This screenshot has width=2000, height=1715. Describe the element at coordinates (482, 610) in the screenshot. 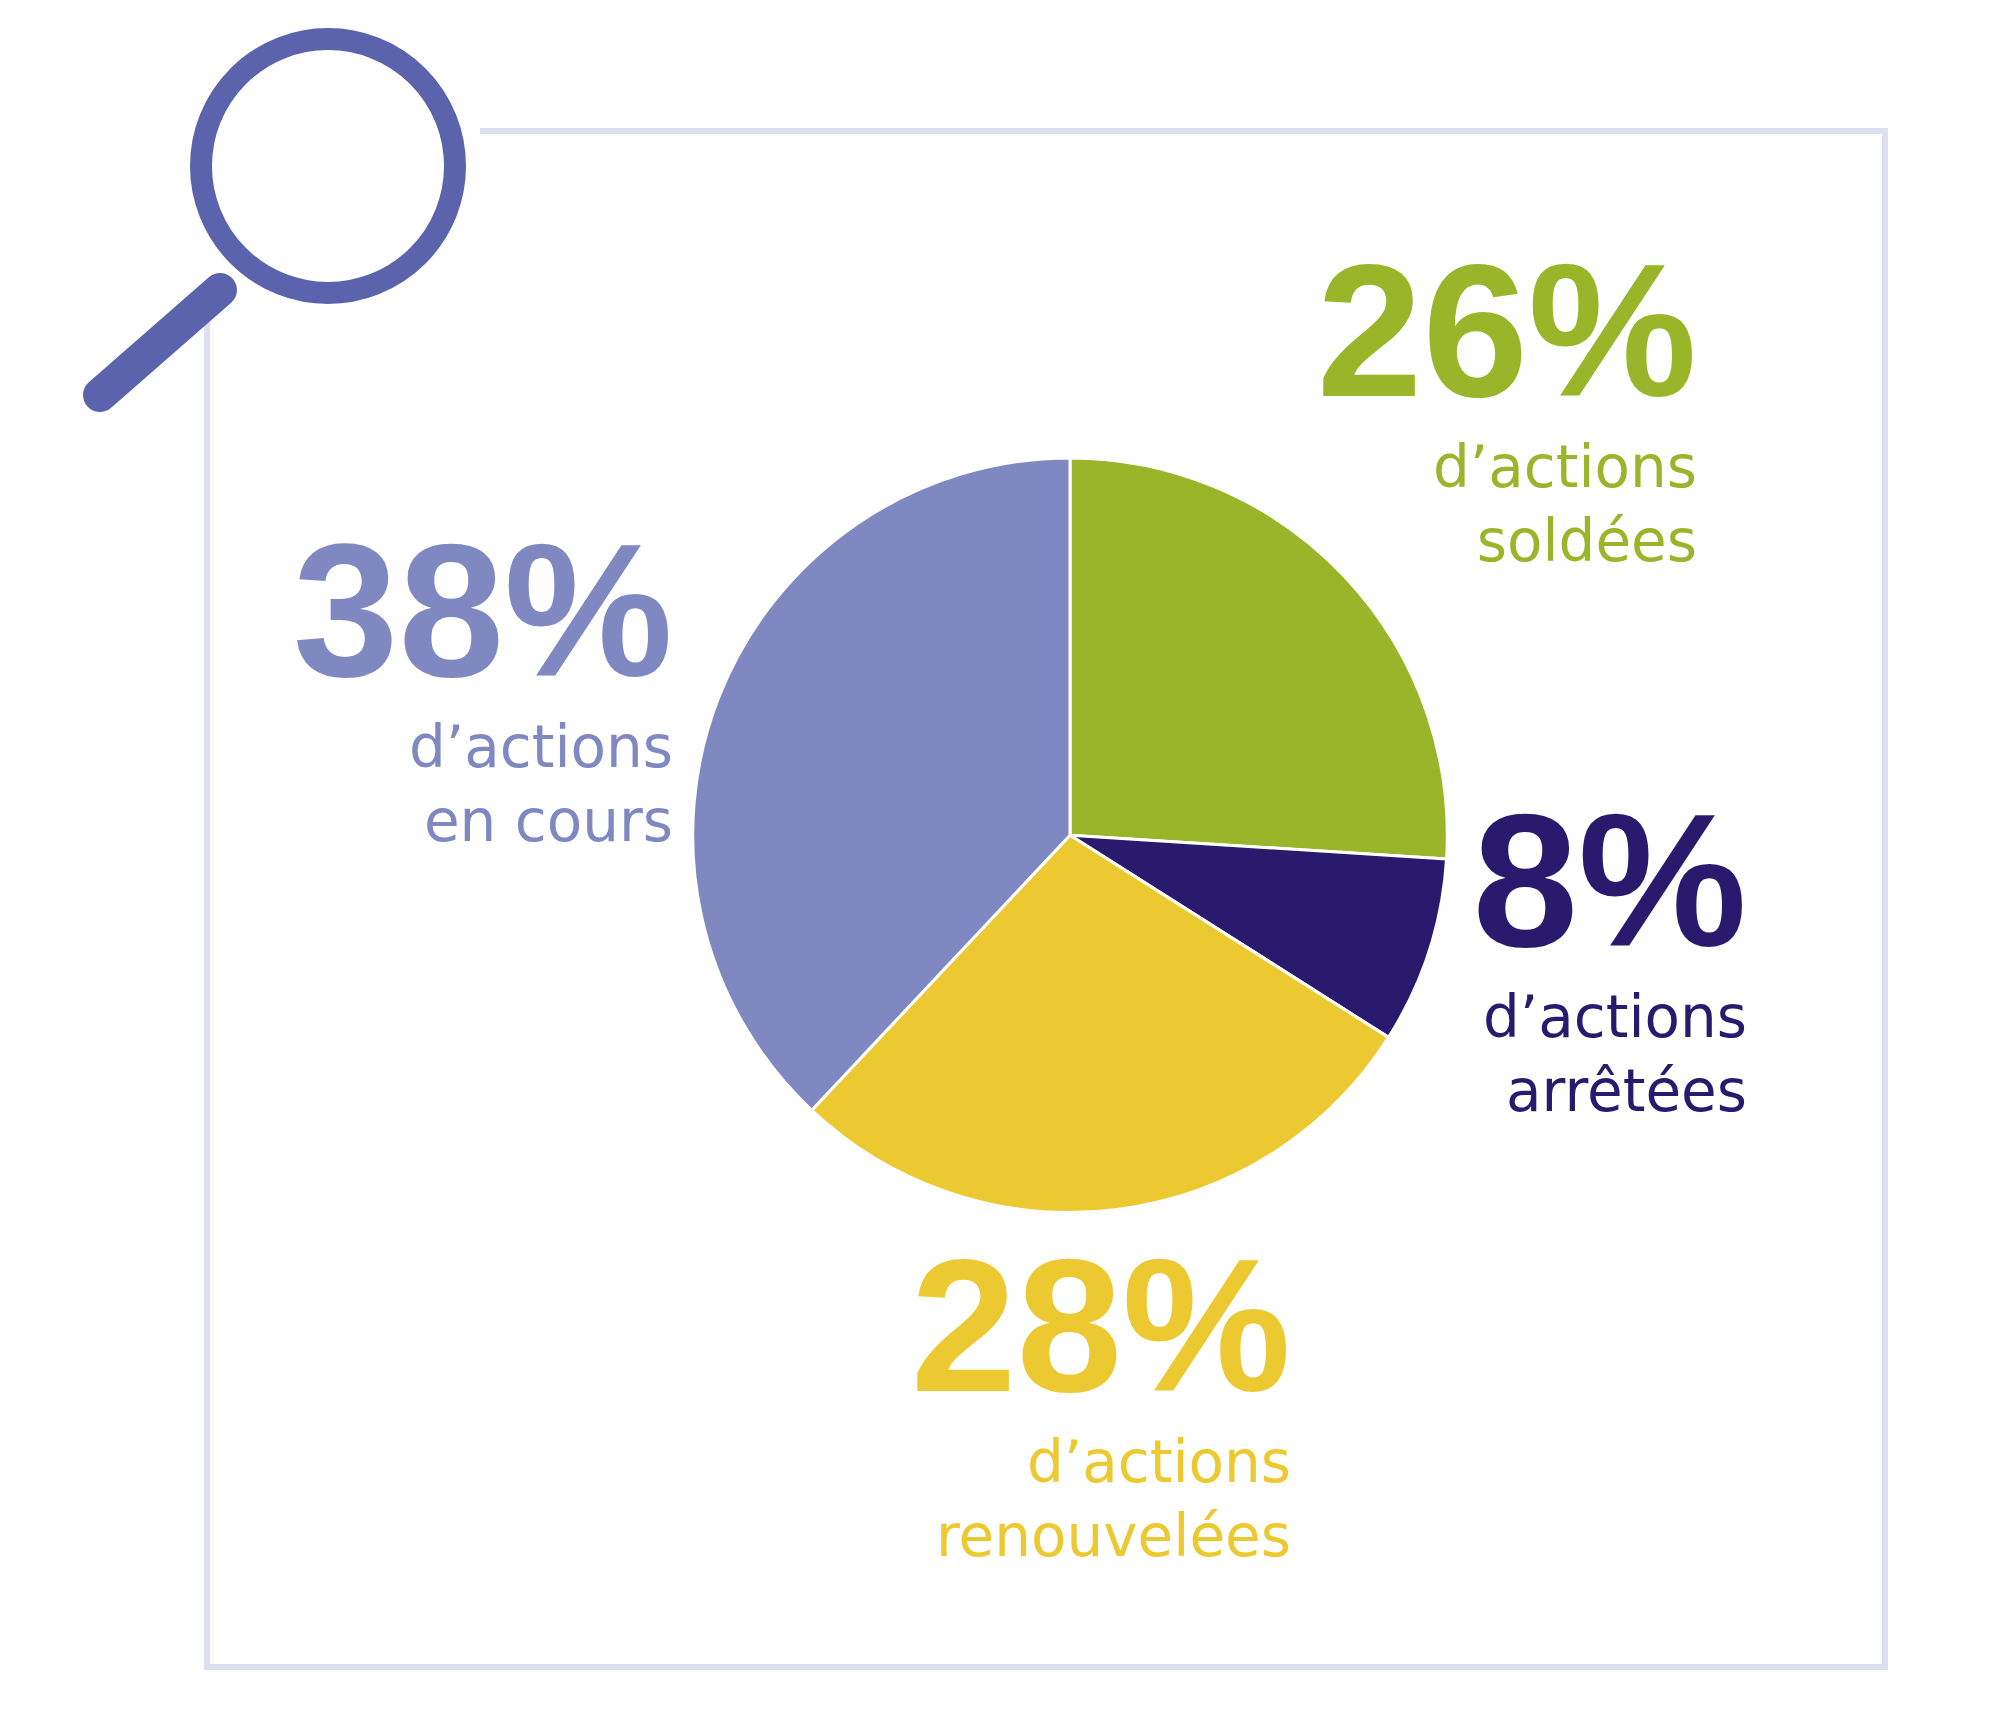

I see `data-label: 38%` at that location.